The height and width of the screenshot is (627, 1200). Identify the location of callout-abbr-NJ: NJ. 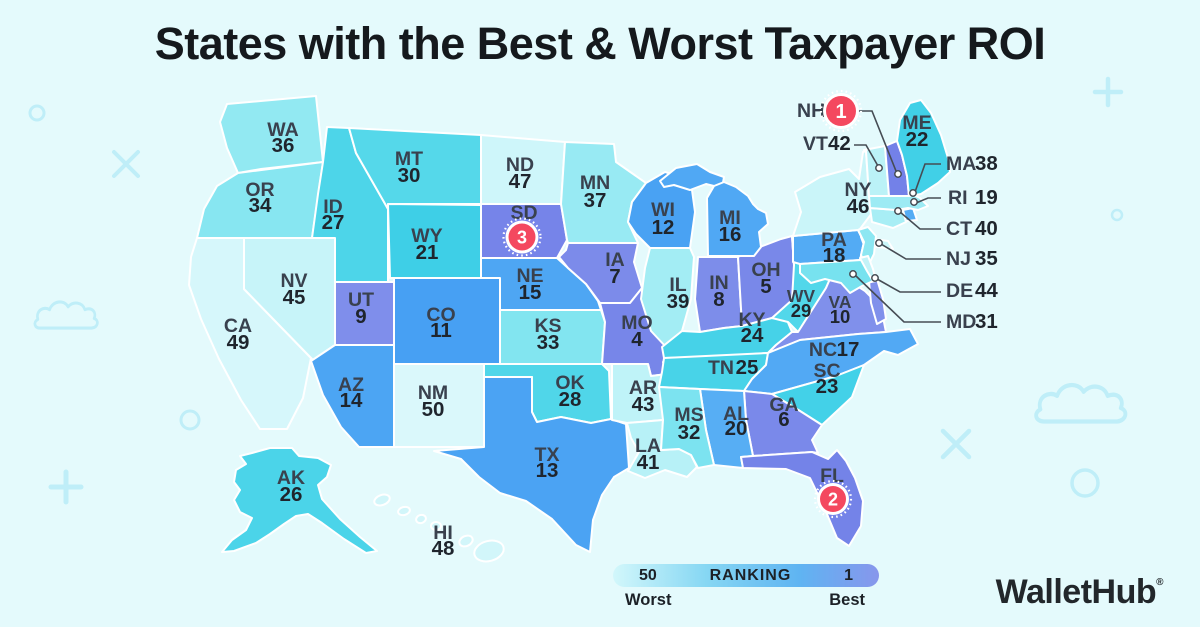
(958, 259).